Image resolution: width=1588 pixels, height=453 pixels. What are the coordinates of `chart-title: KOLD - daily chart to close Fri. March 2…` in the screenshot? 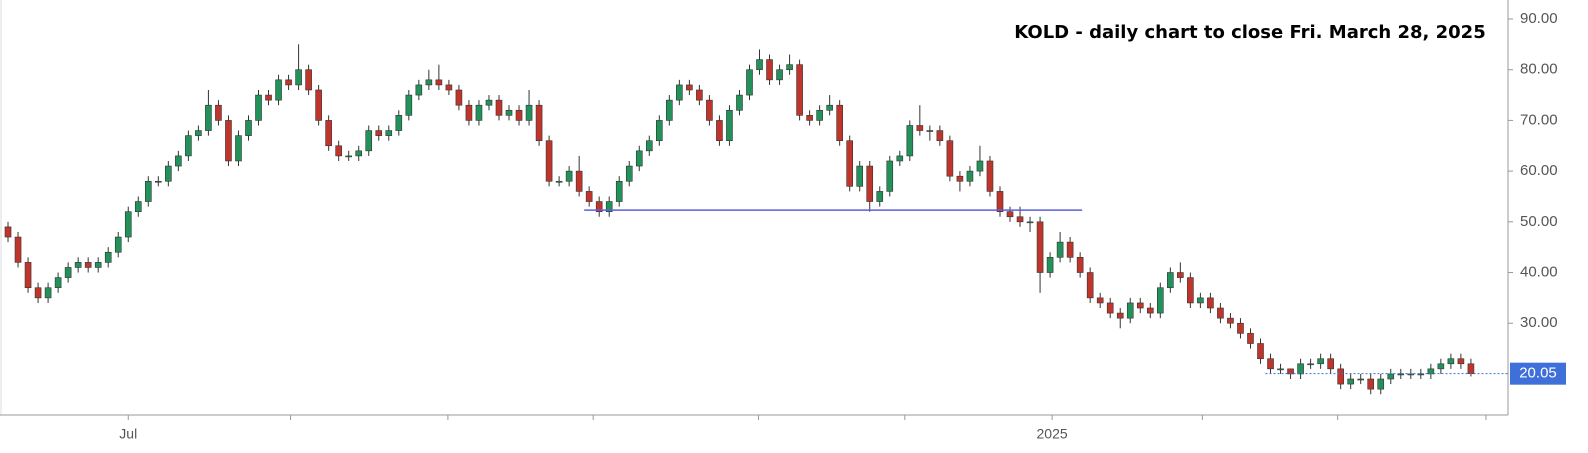 It's located at (1249, 32).